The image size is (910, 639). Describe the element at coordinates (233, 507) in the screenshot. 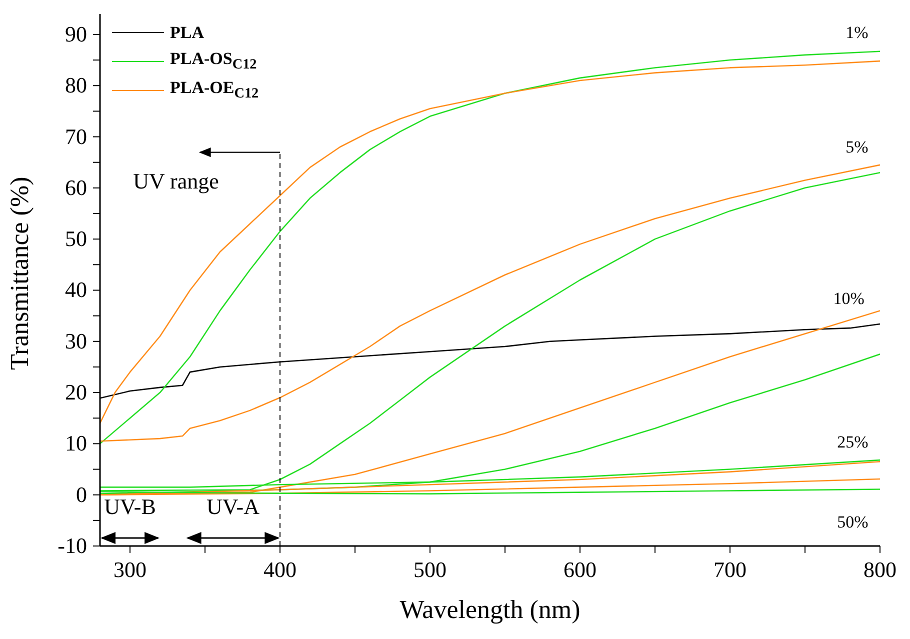

I see `annotation: UV-A` at that location.